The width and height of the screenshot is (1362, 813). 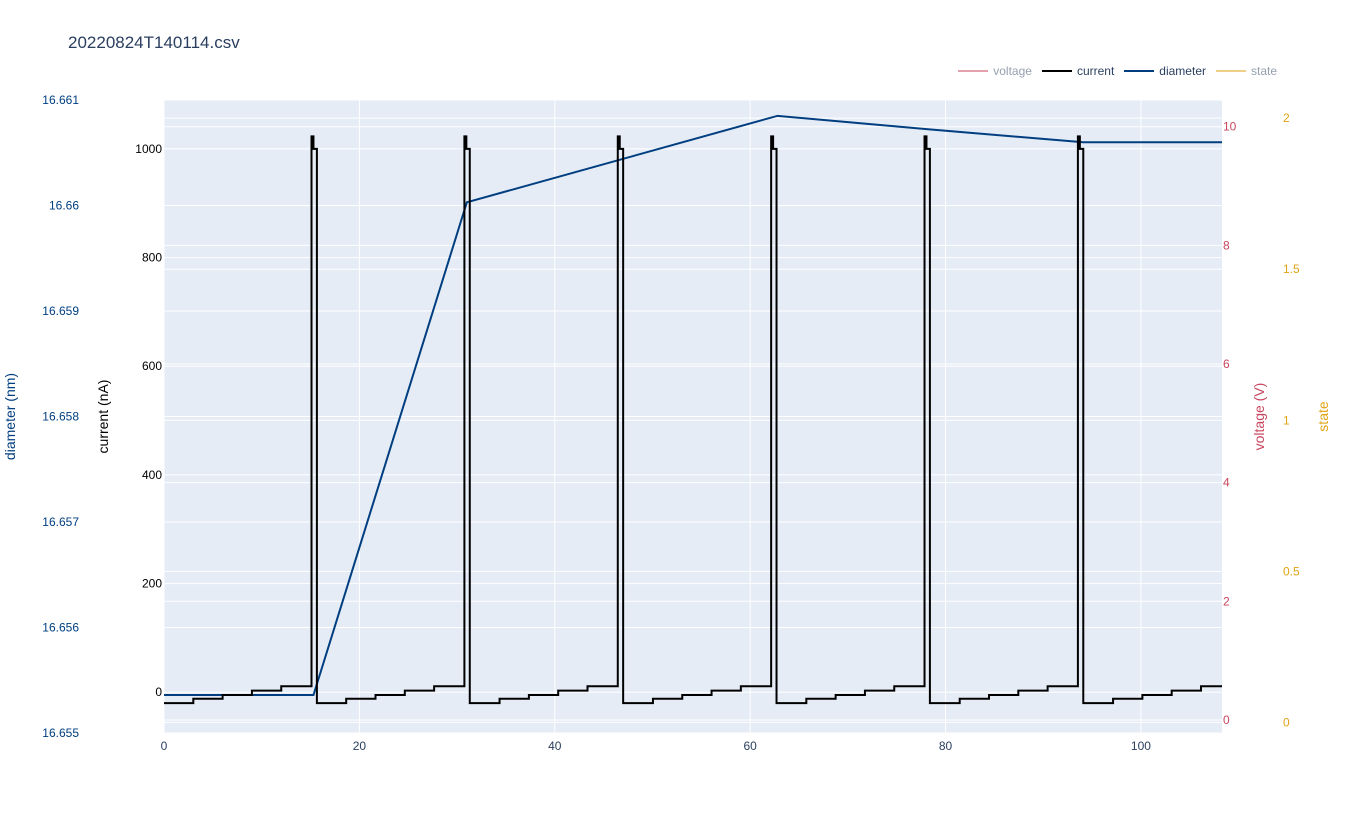 I want to click on current-tick-label: 200, so click(x=152, y=584).